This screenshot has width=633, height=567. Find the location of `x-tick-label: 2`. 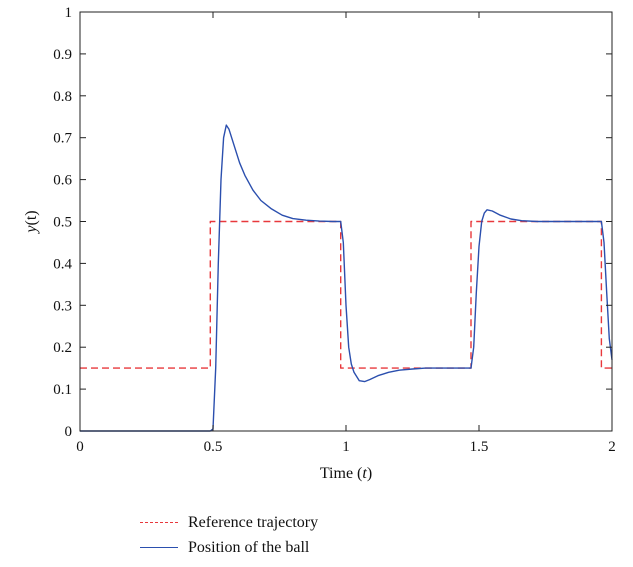

x-tick-label: 2 is located at coordinates (612, 447).